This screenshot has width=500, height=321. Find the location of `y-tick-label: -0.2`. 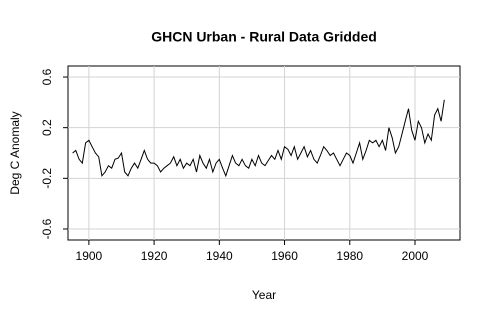

y-tick-label: -0.2 is located at coordinates (47, 178).